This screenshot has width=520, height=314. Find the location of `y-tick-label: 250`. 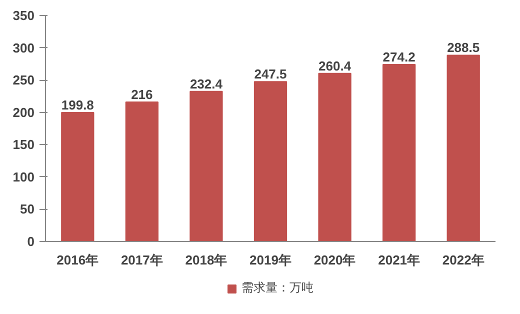

y-tick-label: 250 is located at coordinates (23, 80).